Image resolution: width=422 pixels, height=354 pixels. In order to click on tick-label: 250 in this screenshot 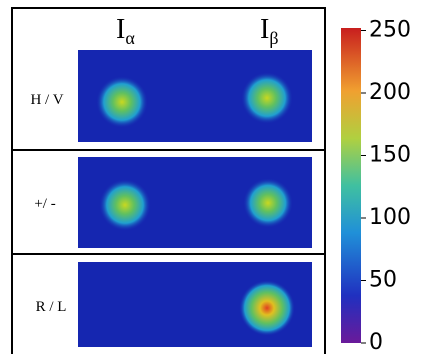, I will do `click(390, 30)`.